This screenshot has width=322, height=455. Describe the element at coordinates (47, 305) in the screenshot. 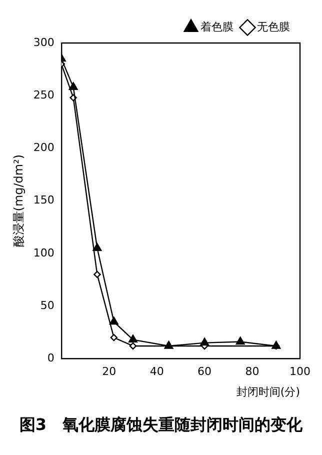

I see `y-tick-label: 50` at that location.